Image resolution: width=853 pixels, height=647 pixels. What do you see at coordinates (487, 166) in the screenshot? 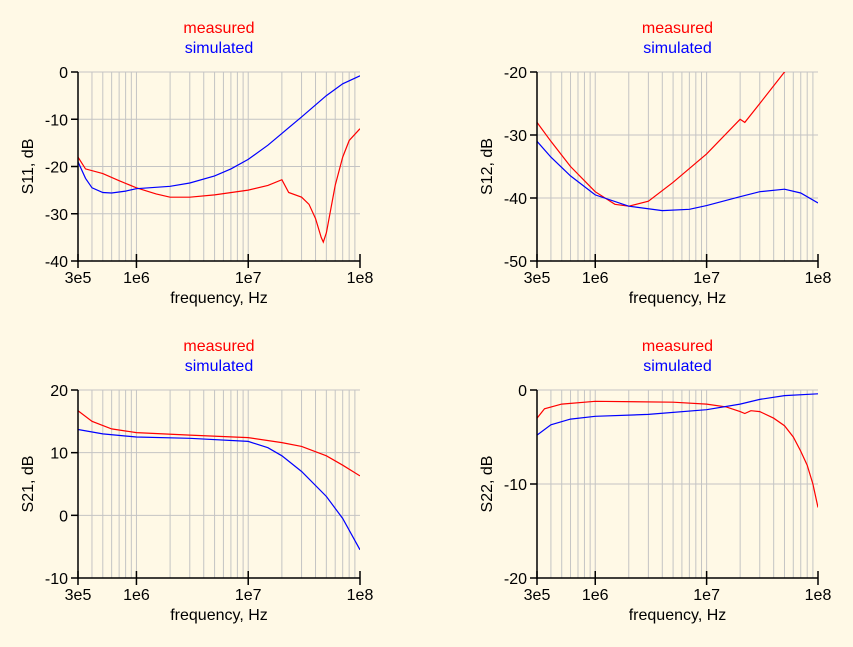
I see `y-axis-label: S12, dB` at bounding box center [487, 166].